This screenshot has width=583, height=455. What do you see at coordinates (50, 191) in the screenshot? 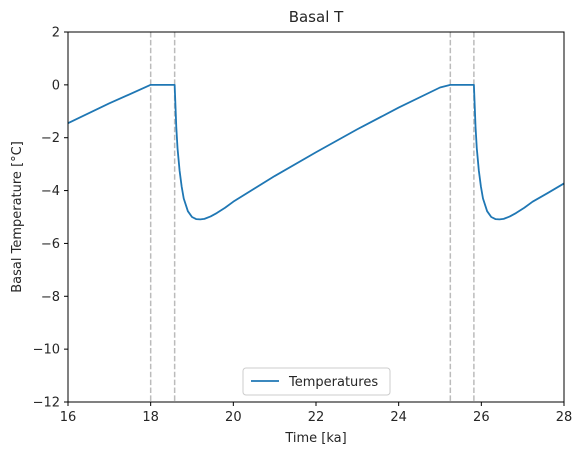
I see `y-tick-label: −4` at bounding box center [50, 191].